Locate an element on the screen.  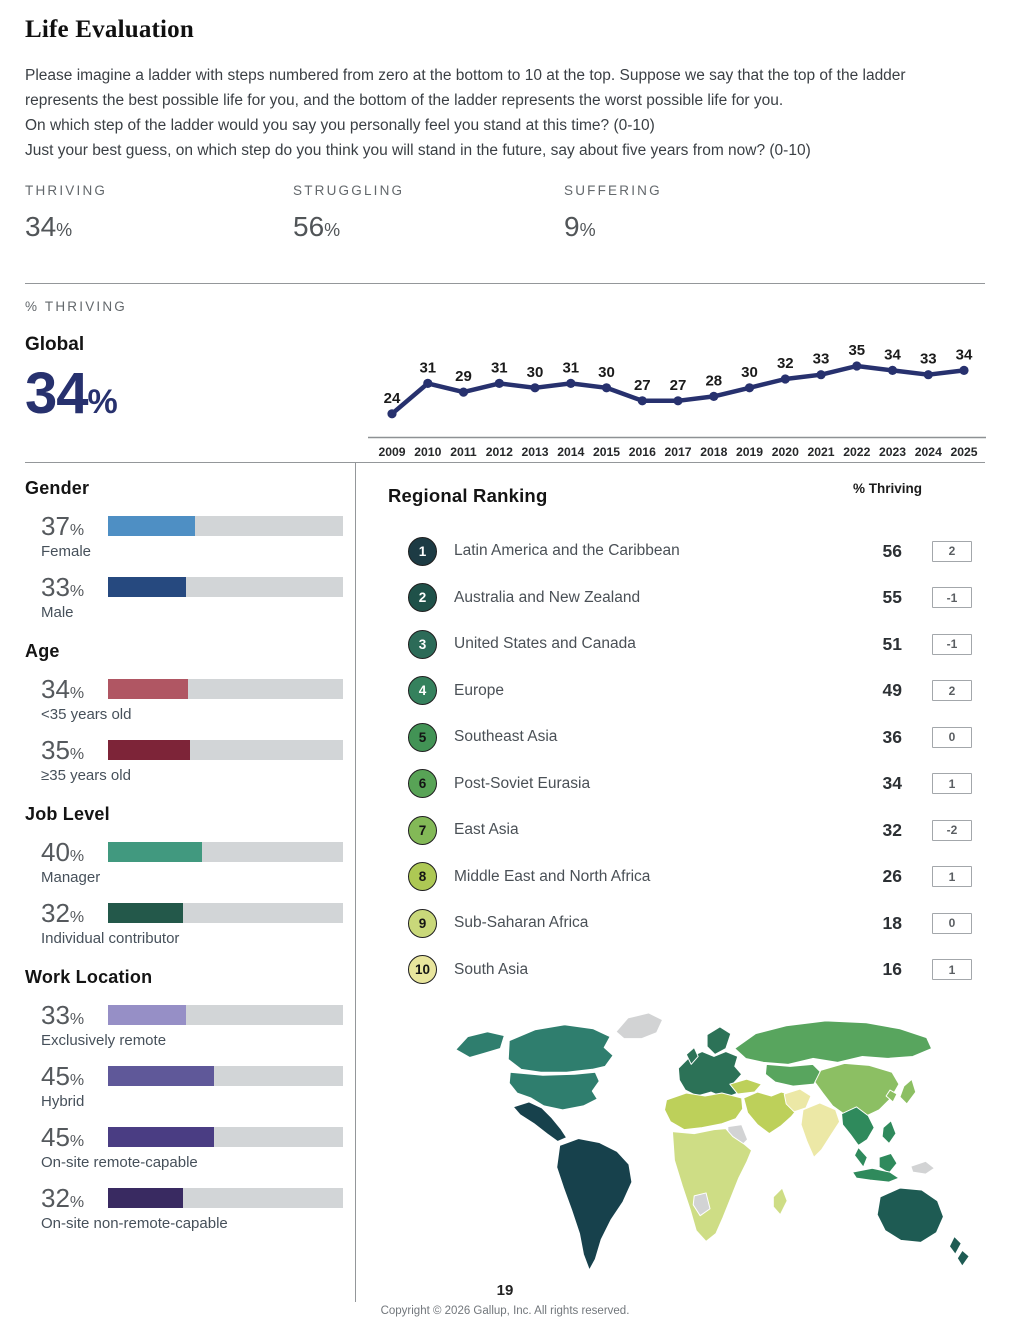
region-value: 36 is located at coordinates (892, 736).